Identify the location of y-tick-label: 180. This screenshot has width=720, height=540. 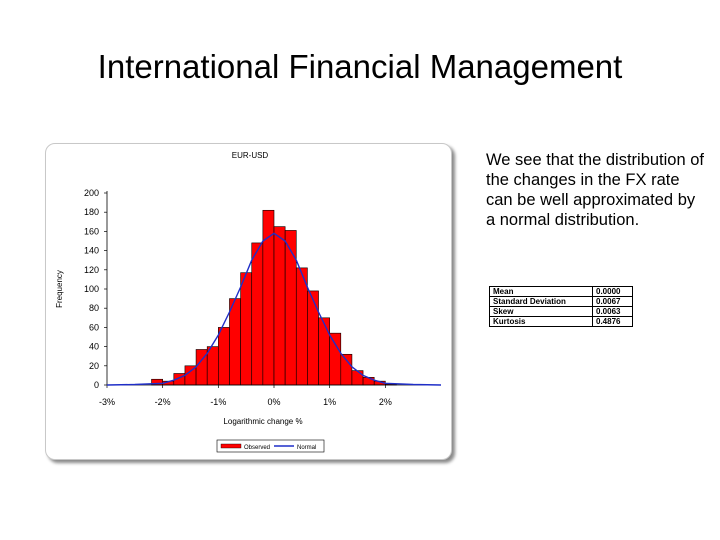
(91, 212).